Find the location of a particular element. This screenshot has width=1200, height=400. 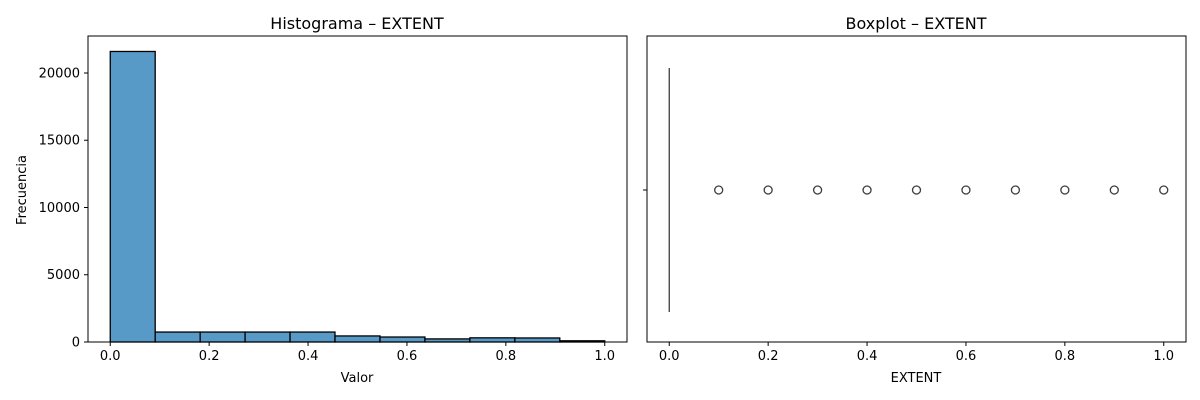

histogram-x-tick-label: 1.0 is located at coordinates (604, 356).